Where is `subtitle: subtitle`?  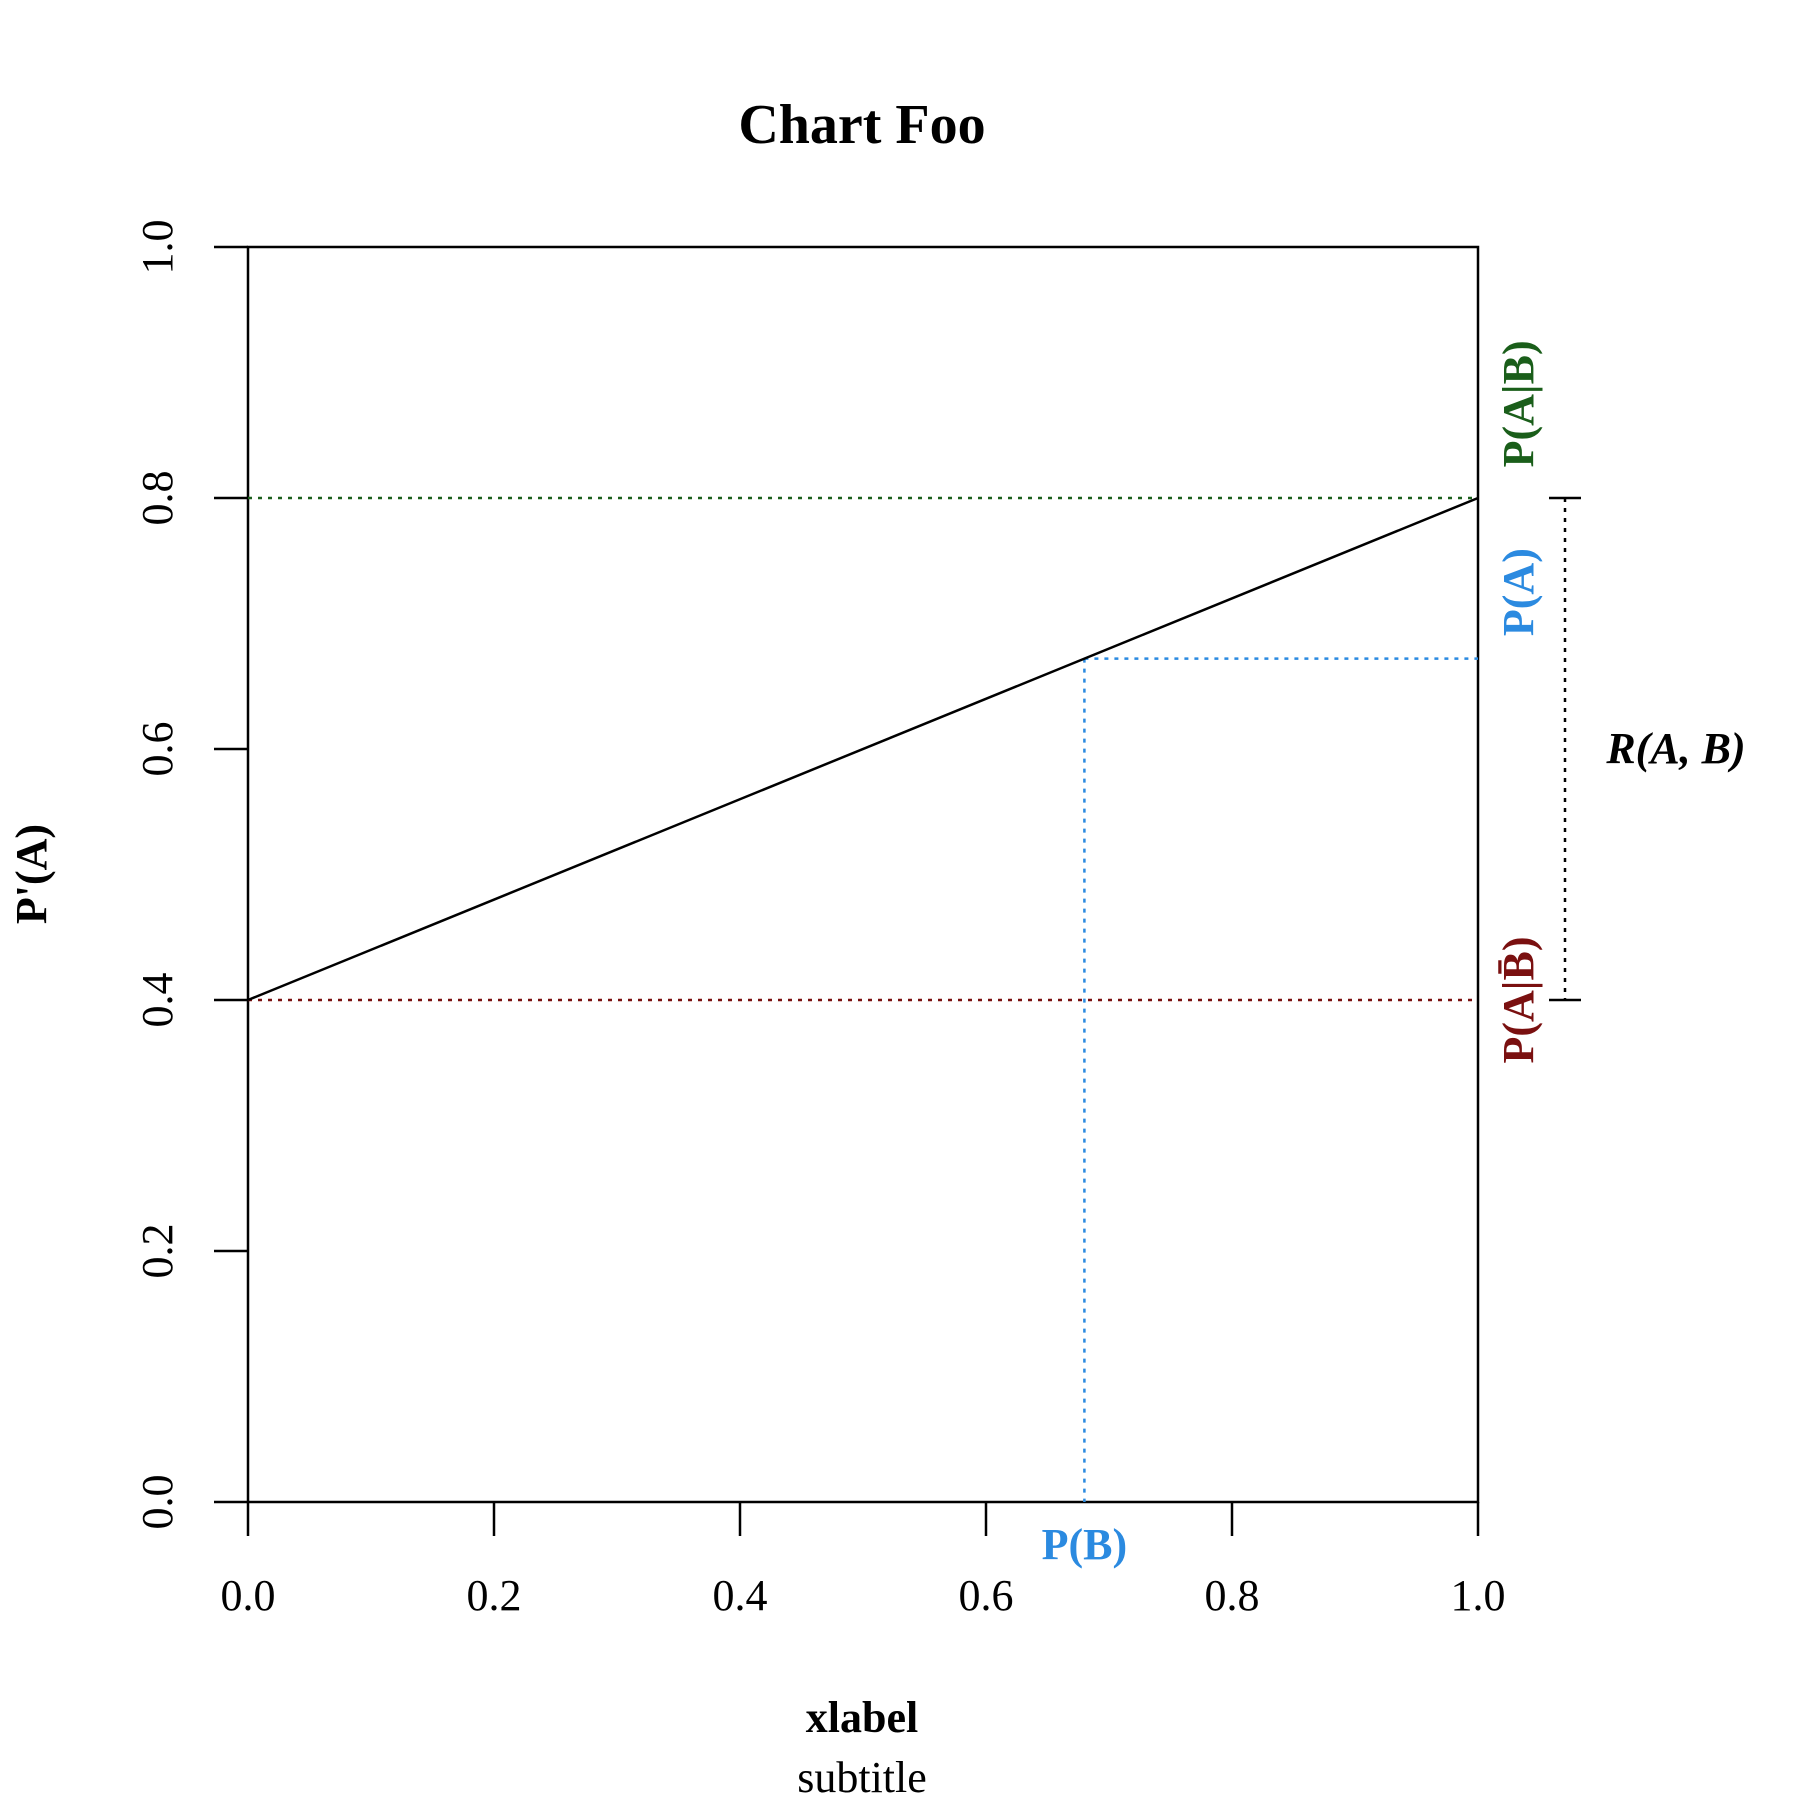
subtitle: subtitle is located at coordinates (862, 1776).